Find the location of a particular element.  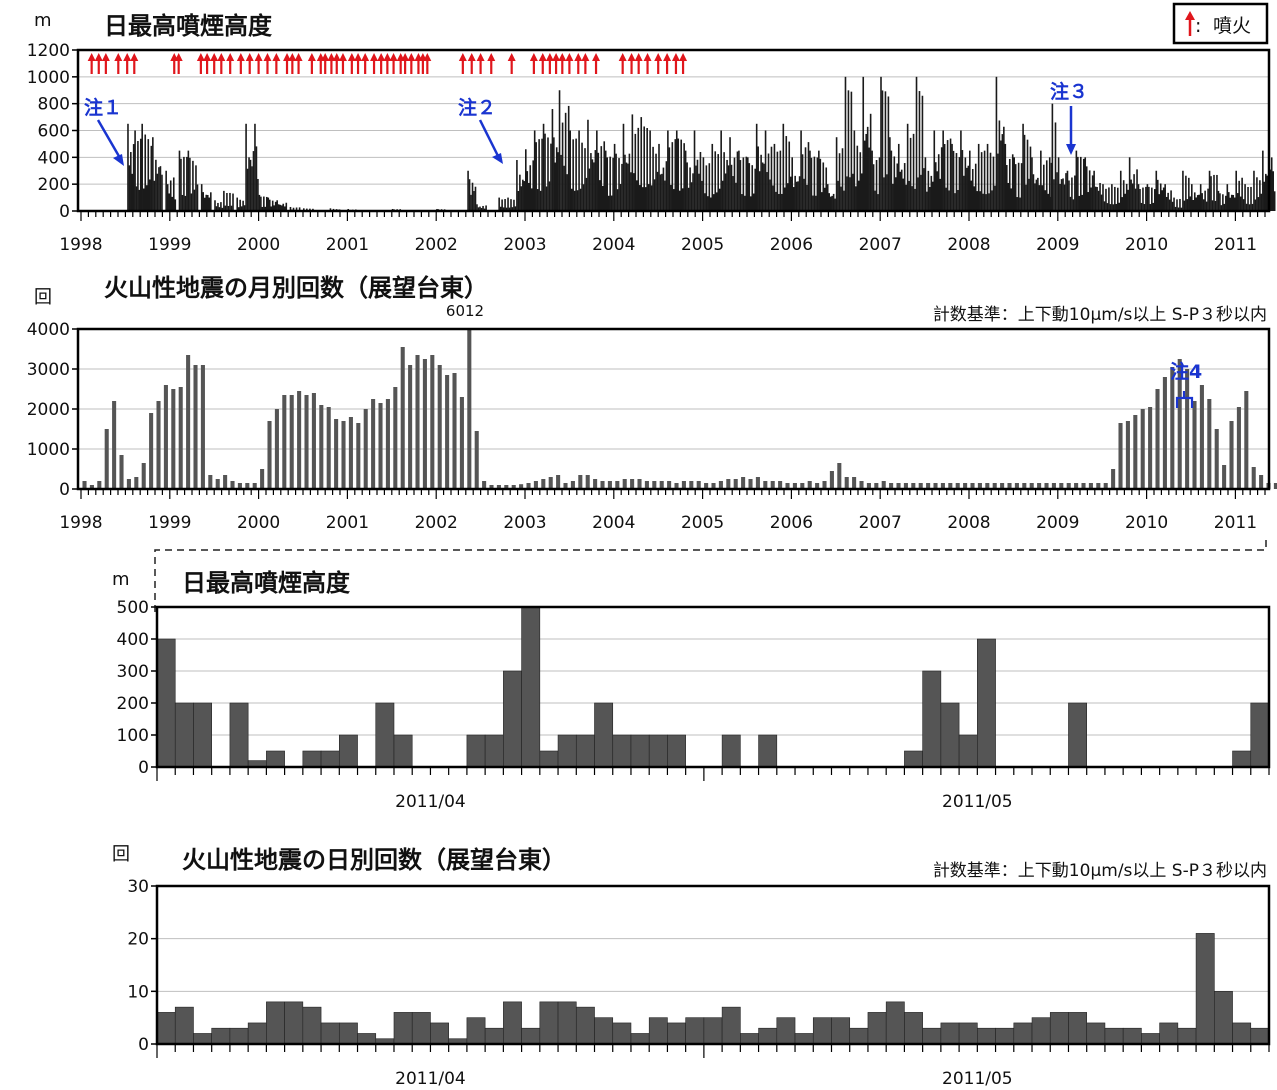

p2-frame is located at coordinates (673, 409).